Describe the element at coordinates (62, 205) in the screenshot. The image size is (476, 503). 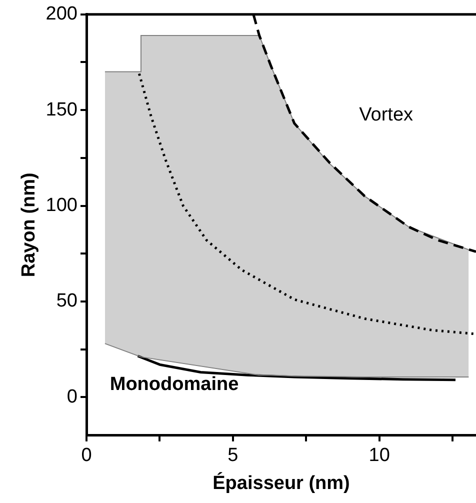
I see `y-tick-label: 100` at that location.